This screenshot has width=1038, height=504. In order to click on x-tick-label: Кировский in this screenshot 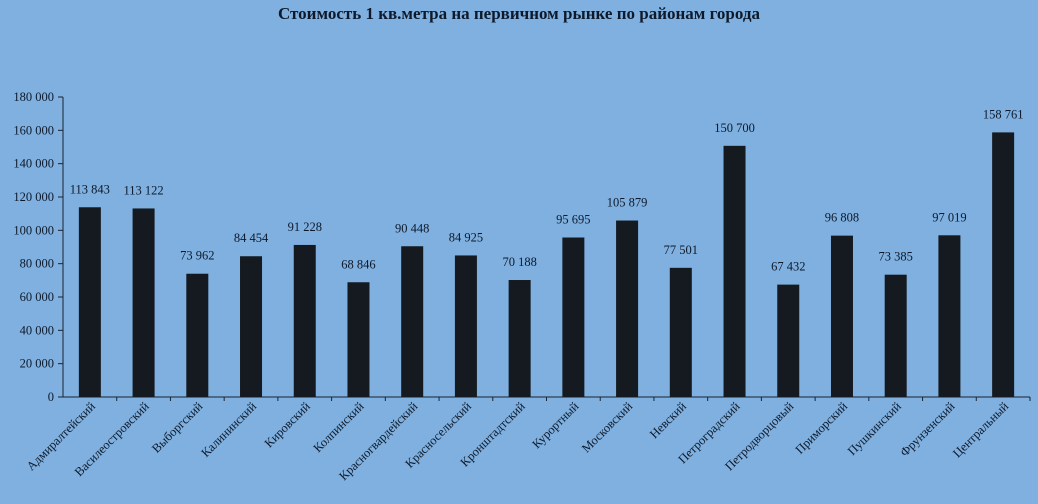, I will do `click(287, 424)`.